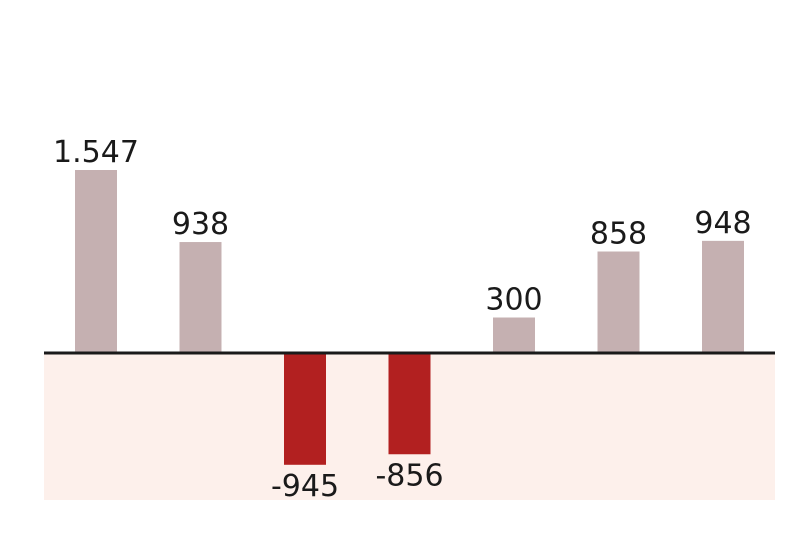 This screenshot has height=546, width=808. Describe the element at coordinates (305, 486) in the screenshot. I see `data-label-2: -945` at that location.